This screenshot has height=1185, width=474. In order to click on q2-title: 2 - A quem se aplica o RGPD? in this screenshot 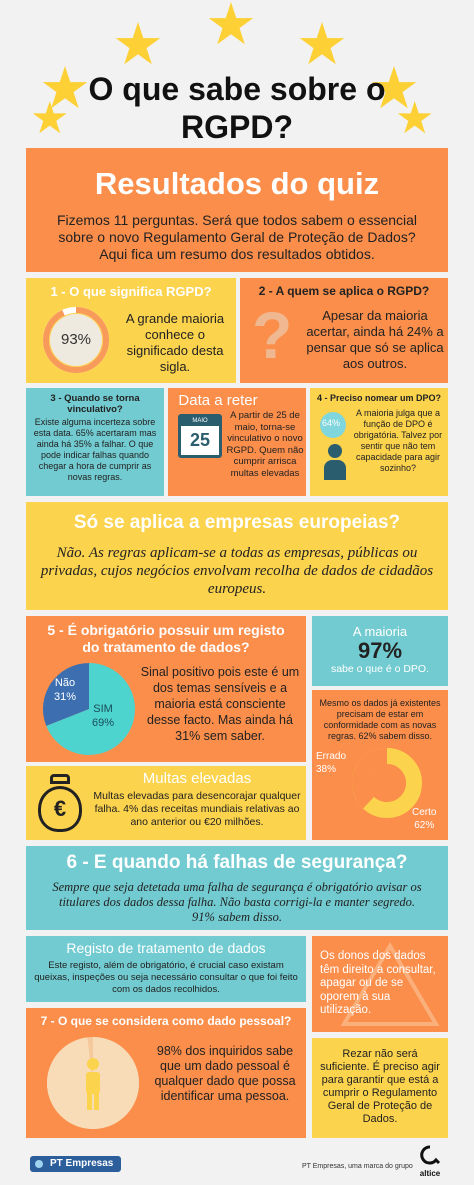, I will do `click(344, 291)`.